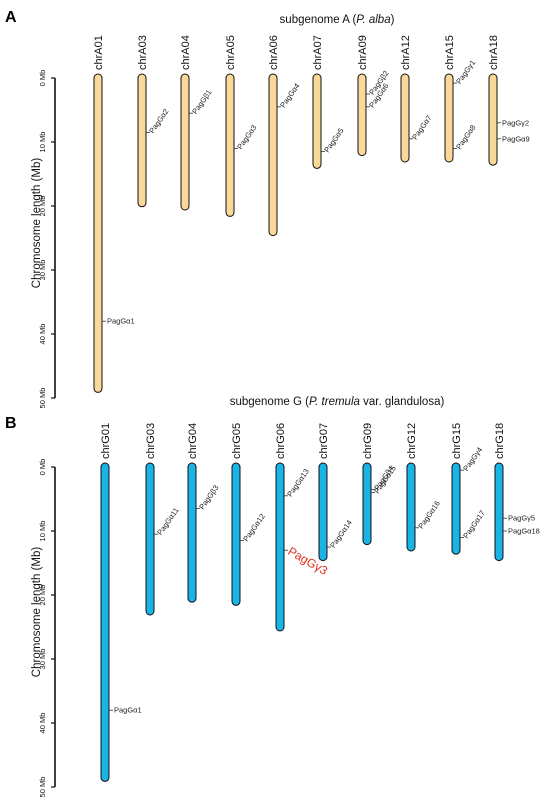  I want to click on gene-label: PagGα3, so click(246, 137).